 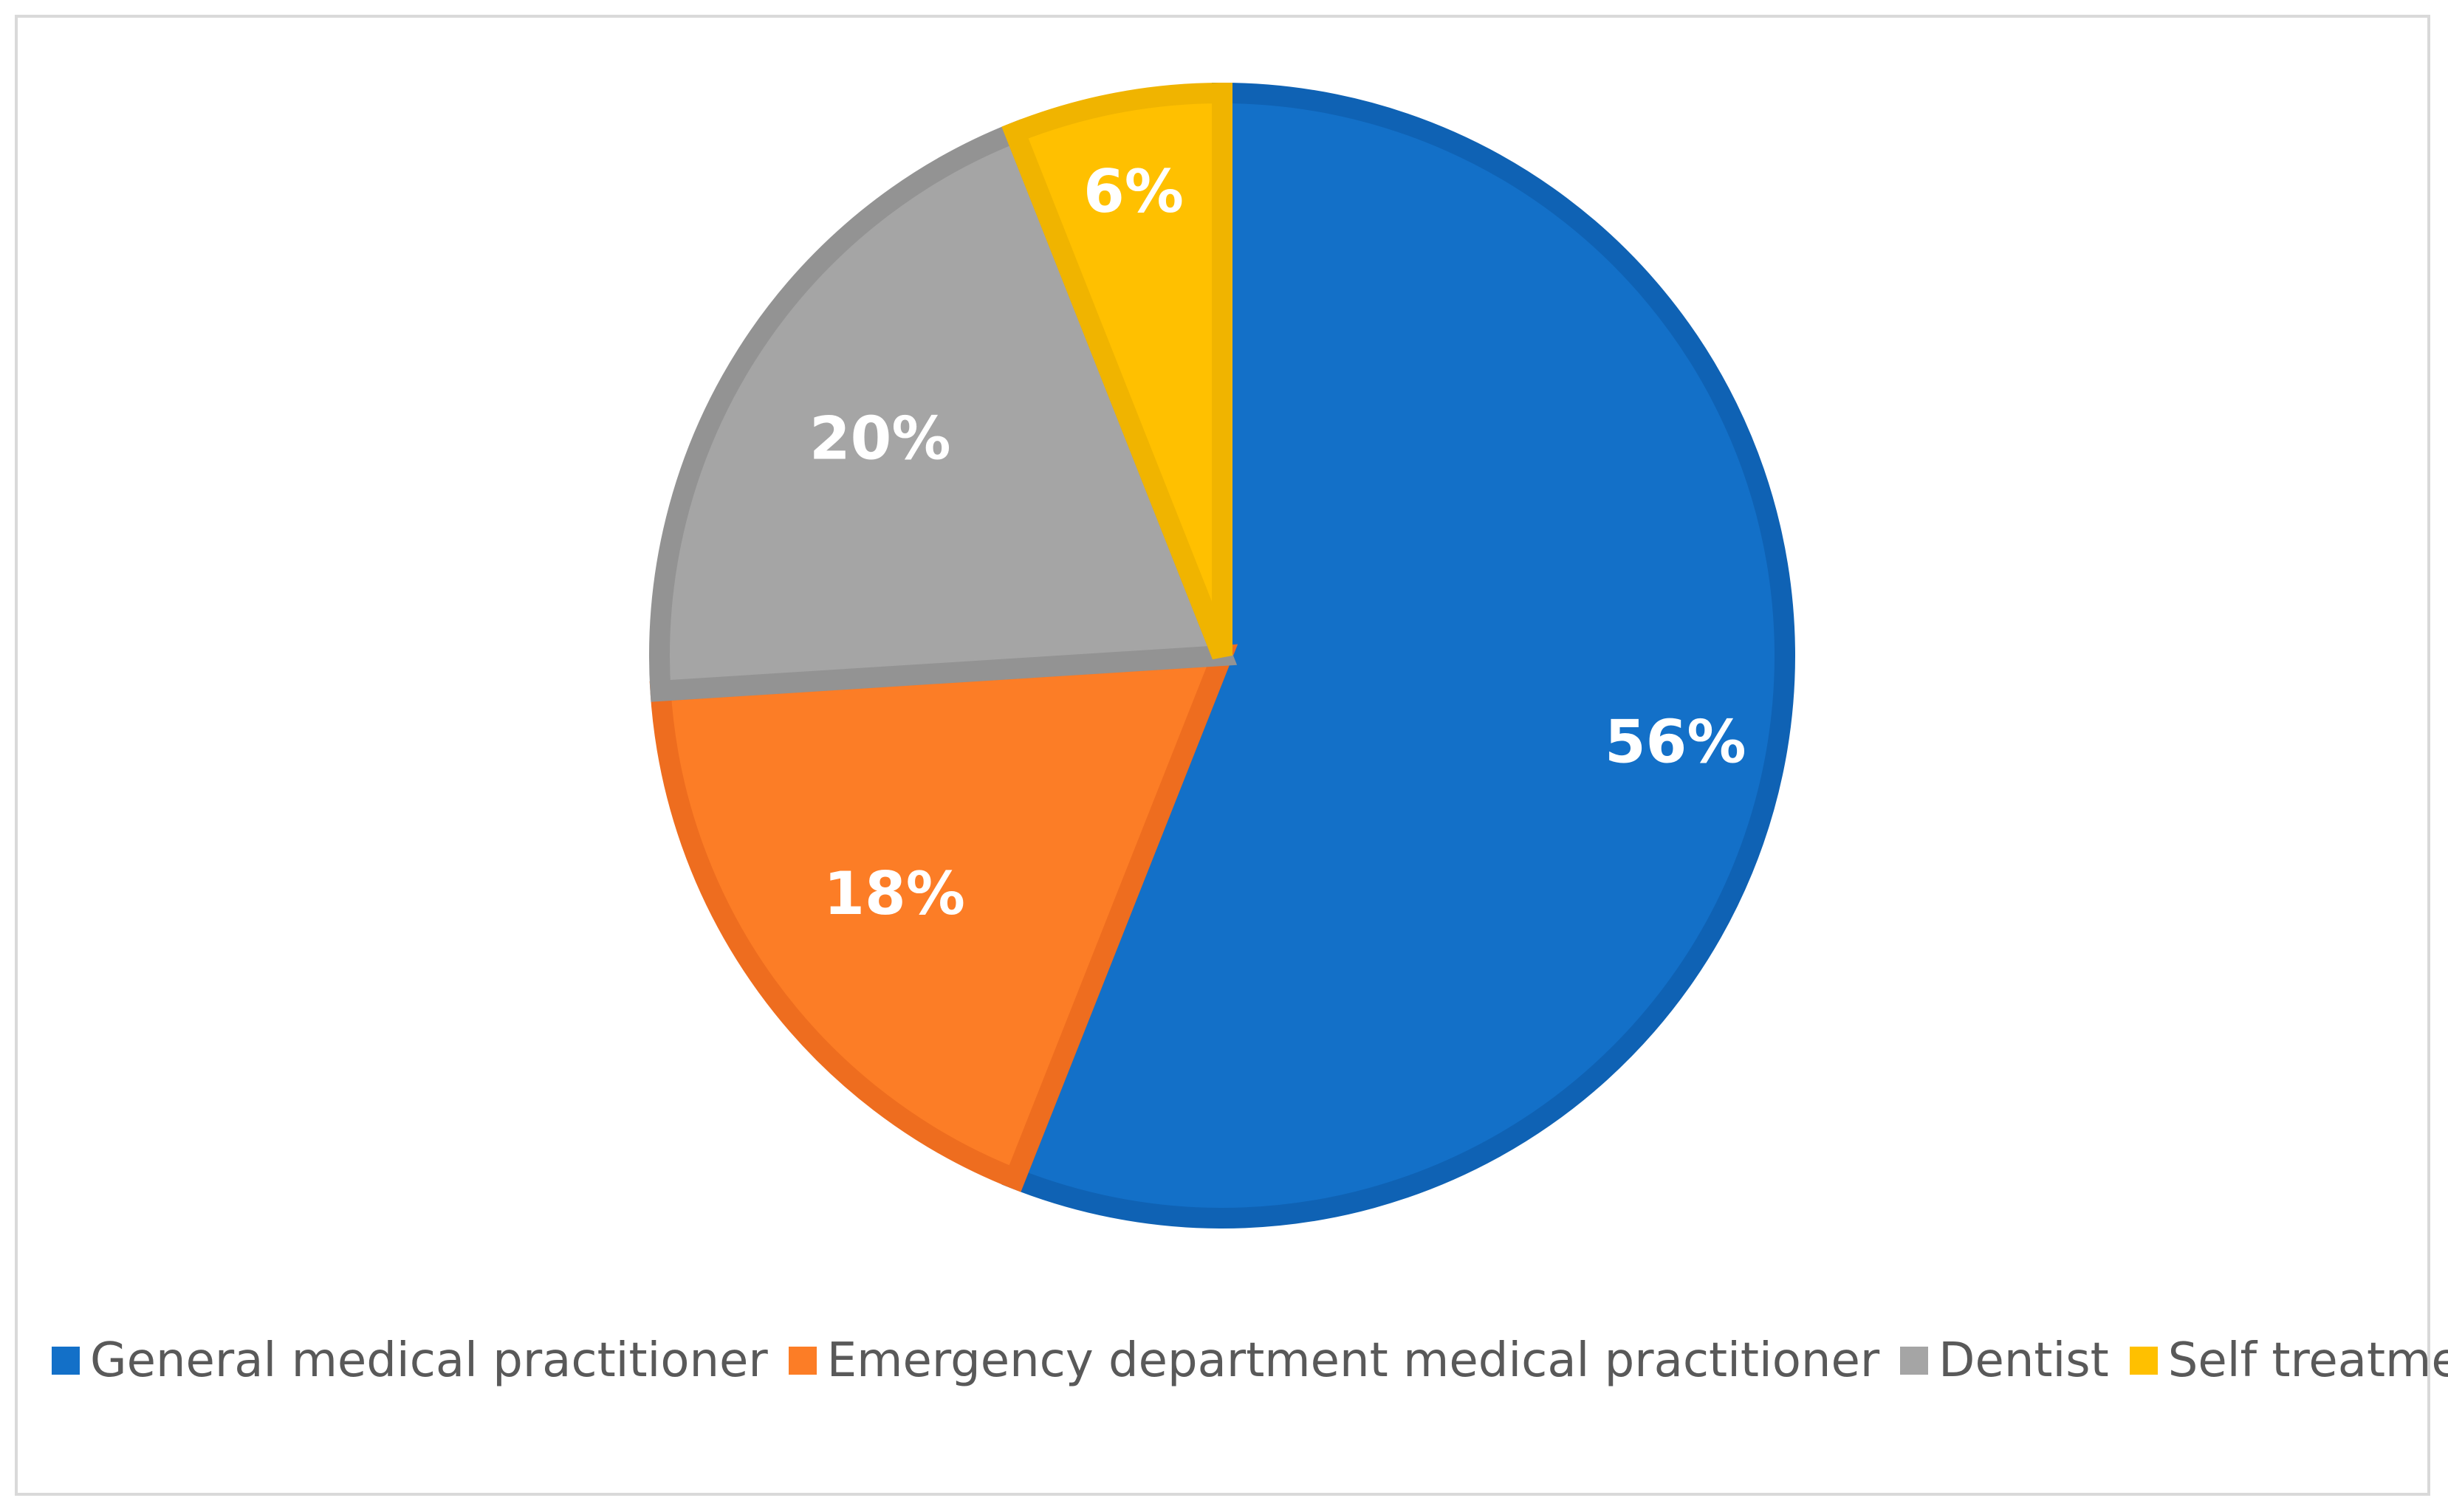 What do you see at coordinates (1675, 742) in the screenshot?
I see `data-label-general-medical-practitioner: 56%` at bounding box center [1675, 742].